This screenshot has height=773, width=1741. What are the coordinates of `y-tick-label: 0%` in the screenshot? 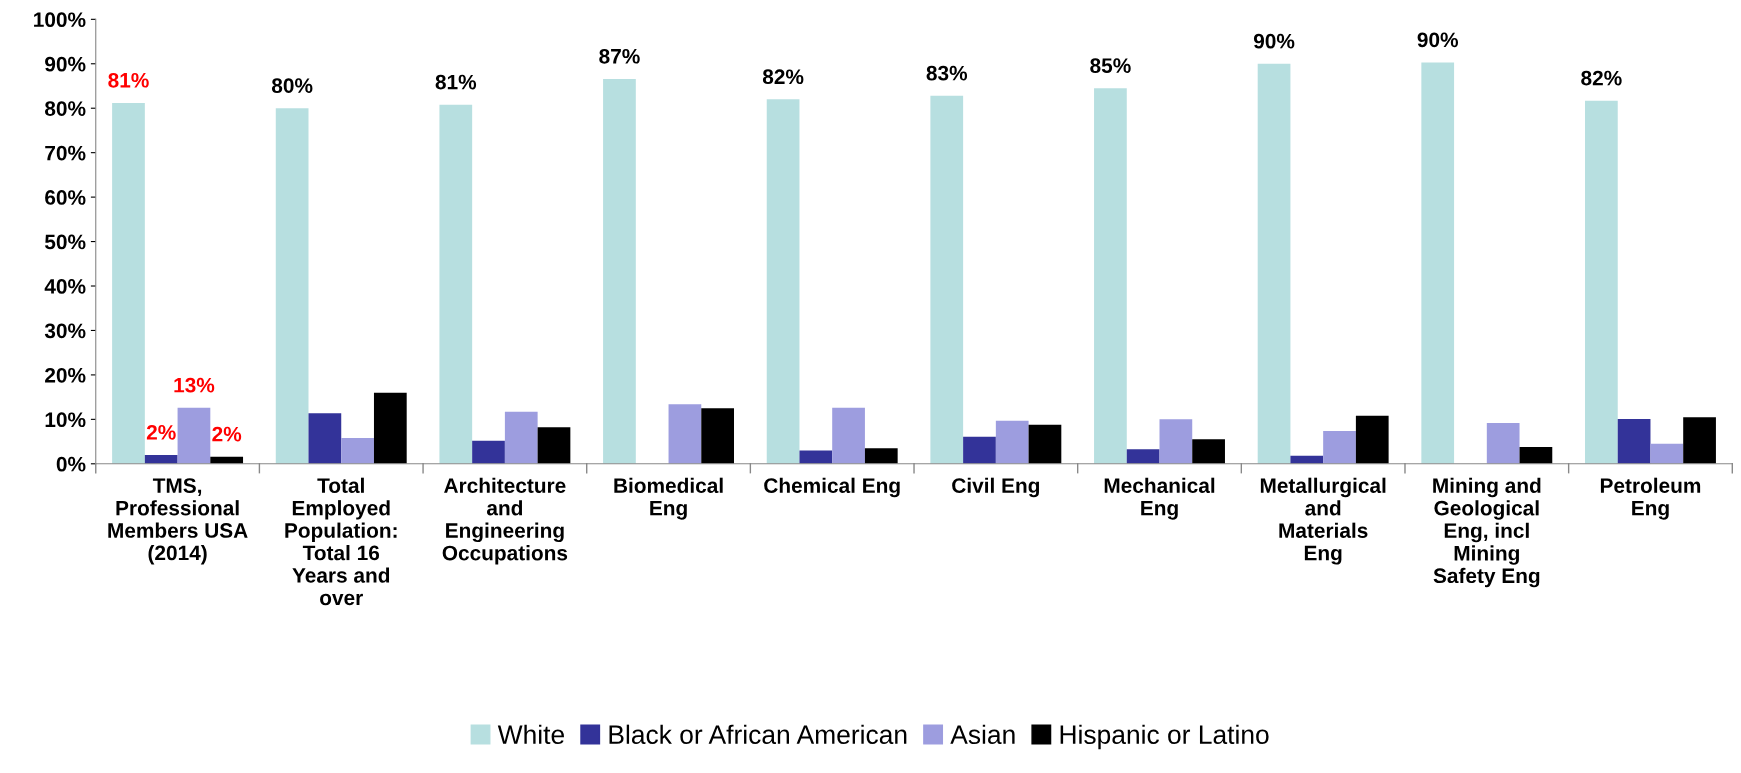 It's located at (71, 464).